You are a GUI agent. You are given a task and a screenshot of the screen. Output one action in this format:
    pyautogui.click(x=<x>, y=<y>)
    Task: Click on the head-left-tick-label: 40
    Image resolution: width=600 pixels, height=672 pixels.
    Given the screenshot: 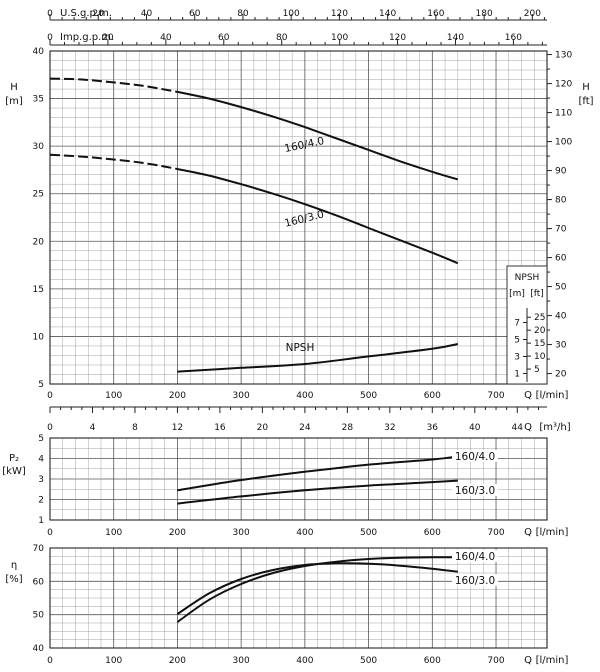 What is the action you would take?
    pyautogui.click(x=39, y=52)
    